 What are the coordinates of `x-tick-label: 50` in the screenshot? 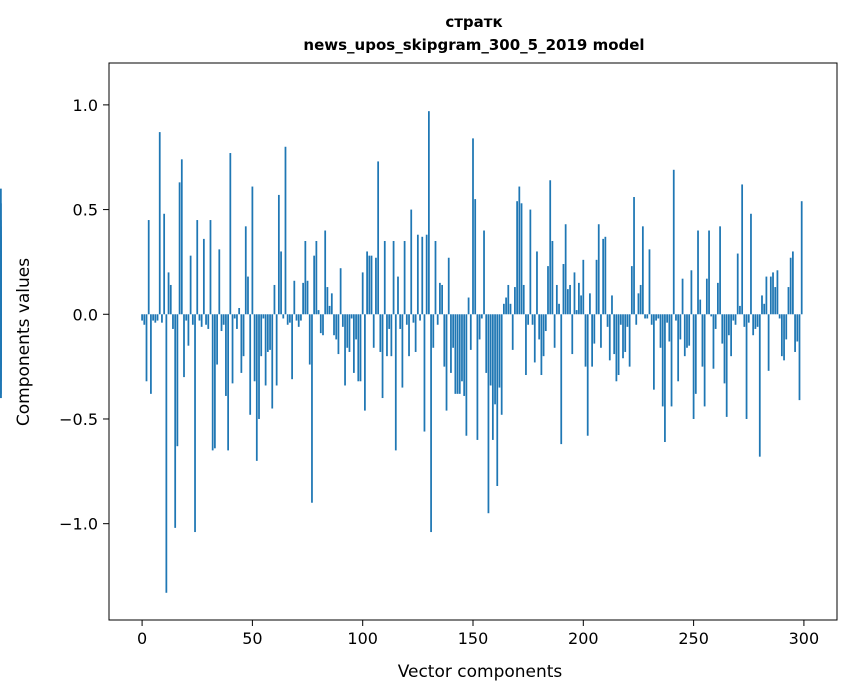 It's located at (252, 638).